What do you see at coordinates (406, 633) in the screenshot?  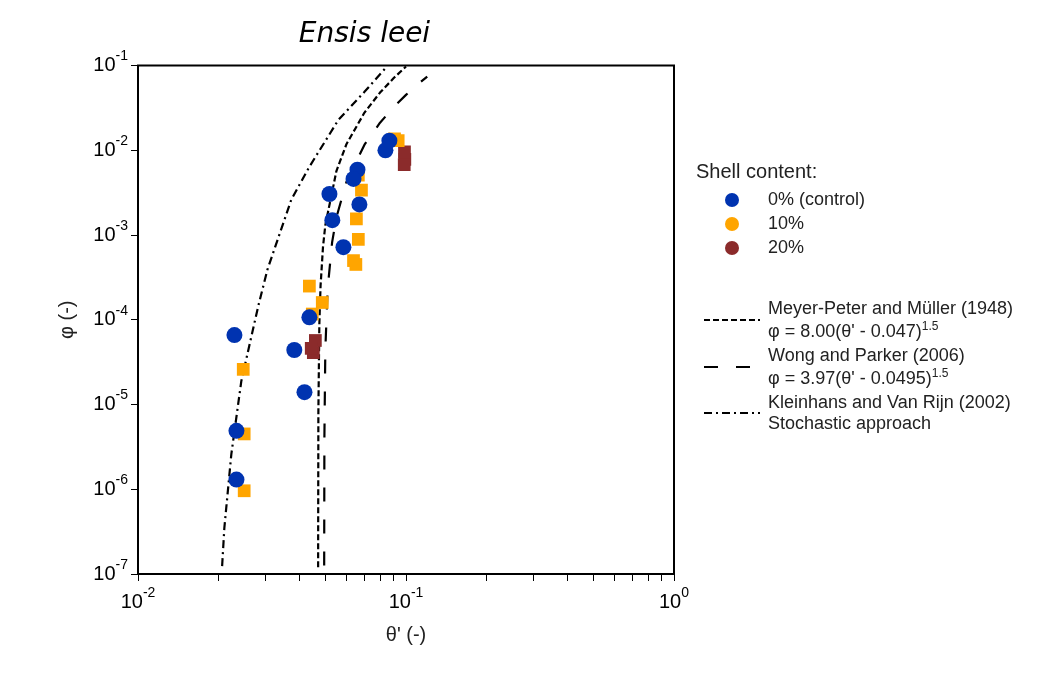 I see `x-axis-title: θ' (-)` at bounding box center [406, 633].